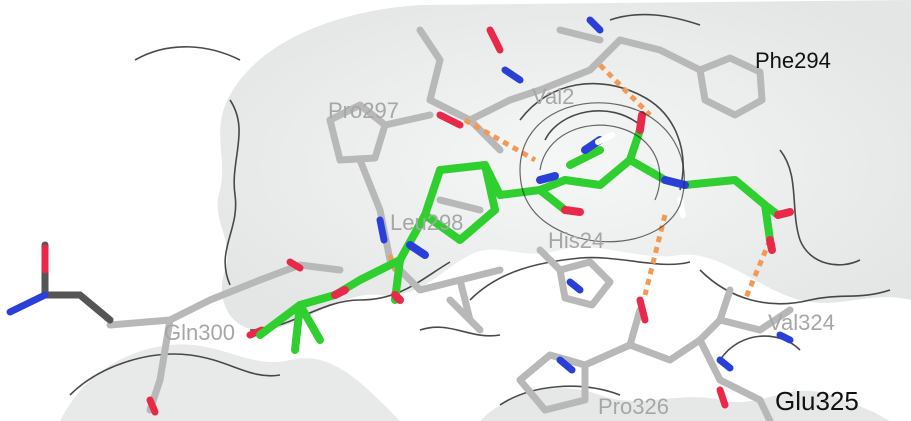 The height and width of the screenshot is (421, 911). I want to click on side-fragment, so click(60, 282).